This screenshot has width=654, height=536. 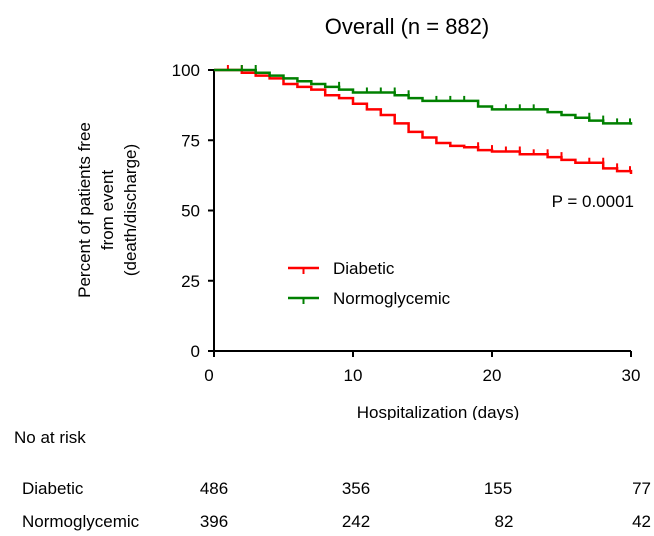 I want to click on risk-row-normoglycemic: Normoglycemic 396 242 82 42, so click(x=327, y=524).